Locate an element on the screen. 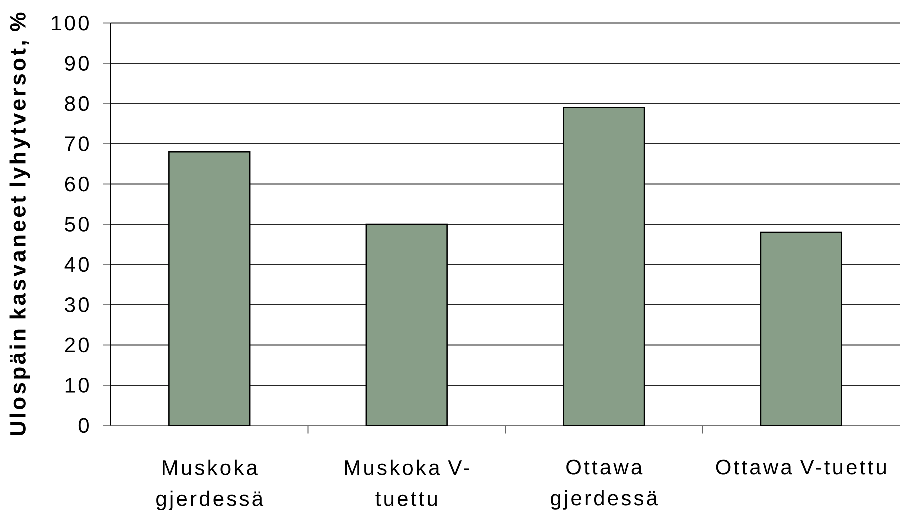 This screenshot has width=900, height=516. x-tick-label: Muskoka V-tuettu is located at coordinates (407, 483).